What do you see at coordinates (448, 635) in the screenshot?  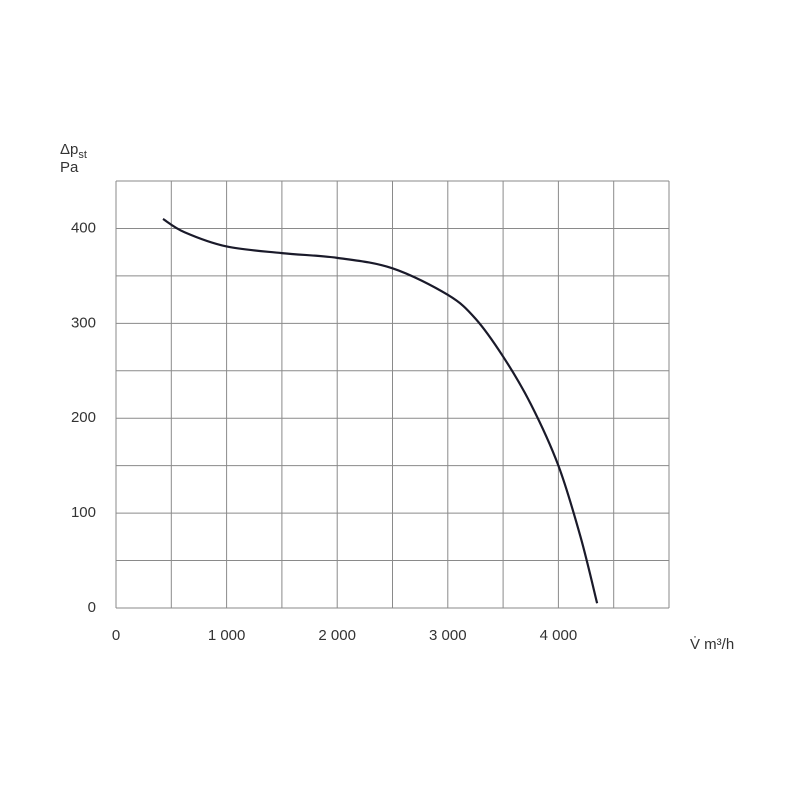 I see `x-tick-label: 3 000` at bounding box center [448, 635].